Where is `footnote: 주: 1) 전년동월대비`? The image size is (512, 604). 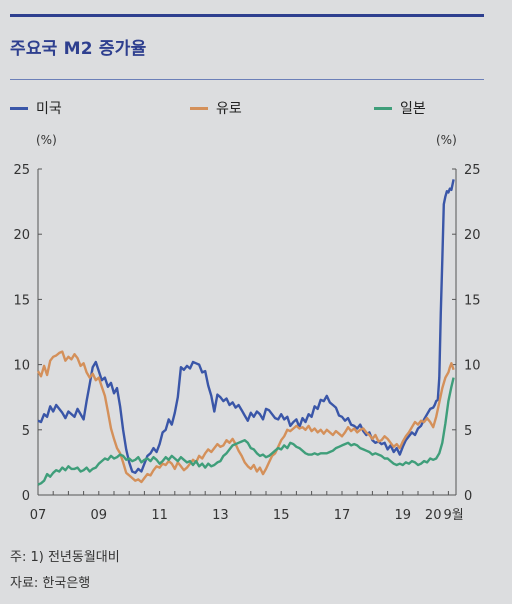 footnote: 주: 1) 전년동월대비 is located at coordinates (65, 557).